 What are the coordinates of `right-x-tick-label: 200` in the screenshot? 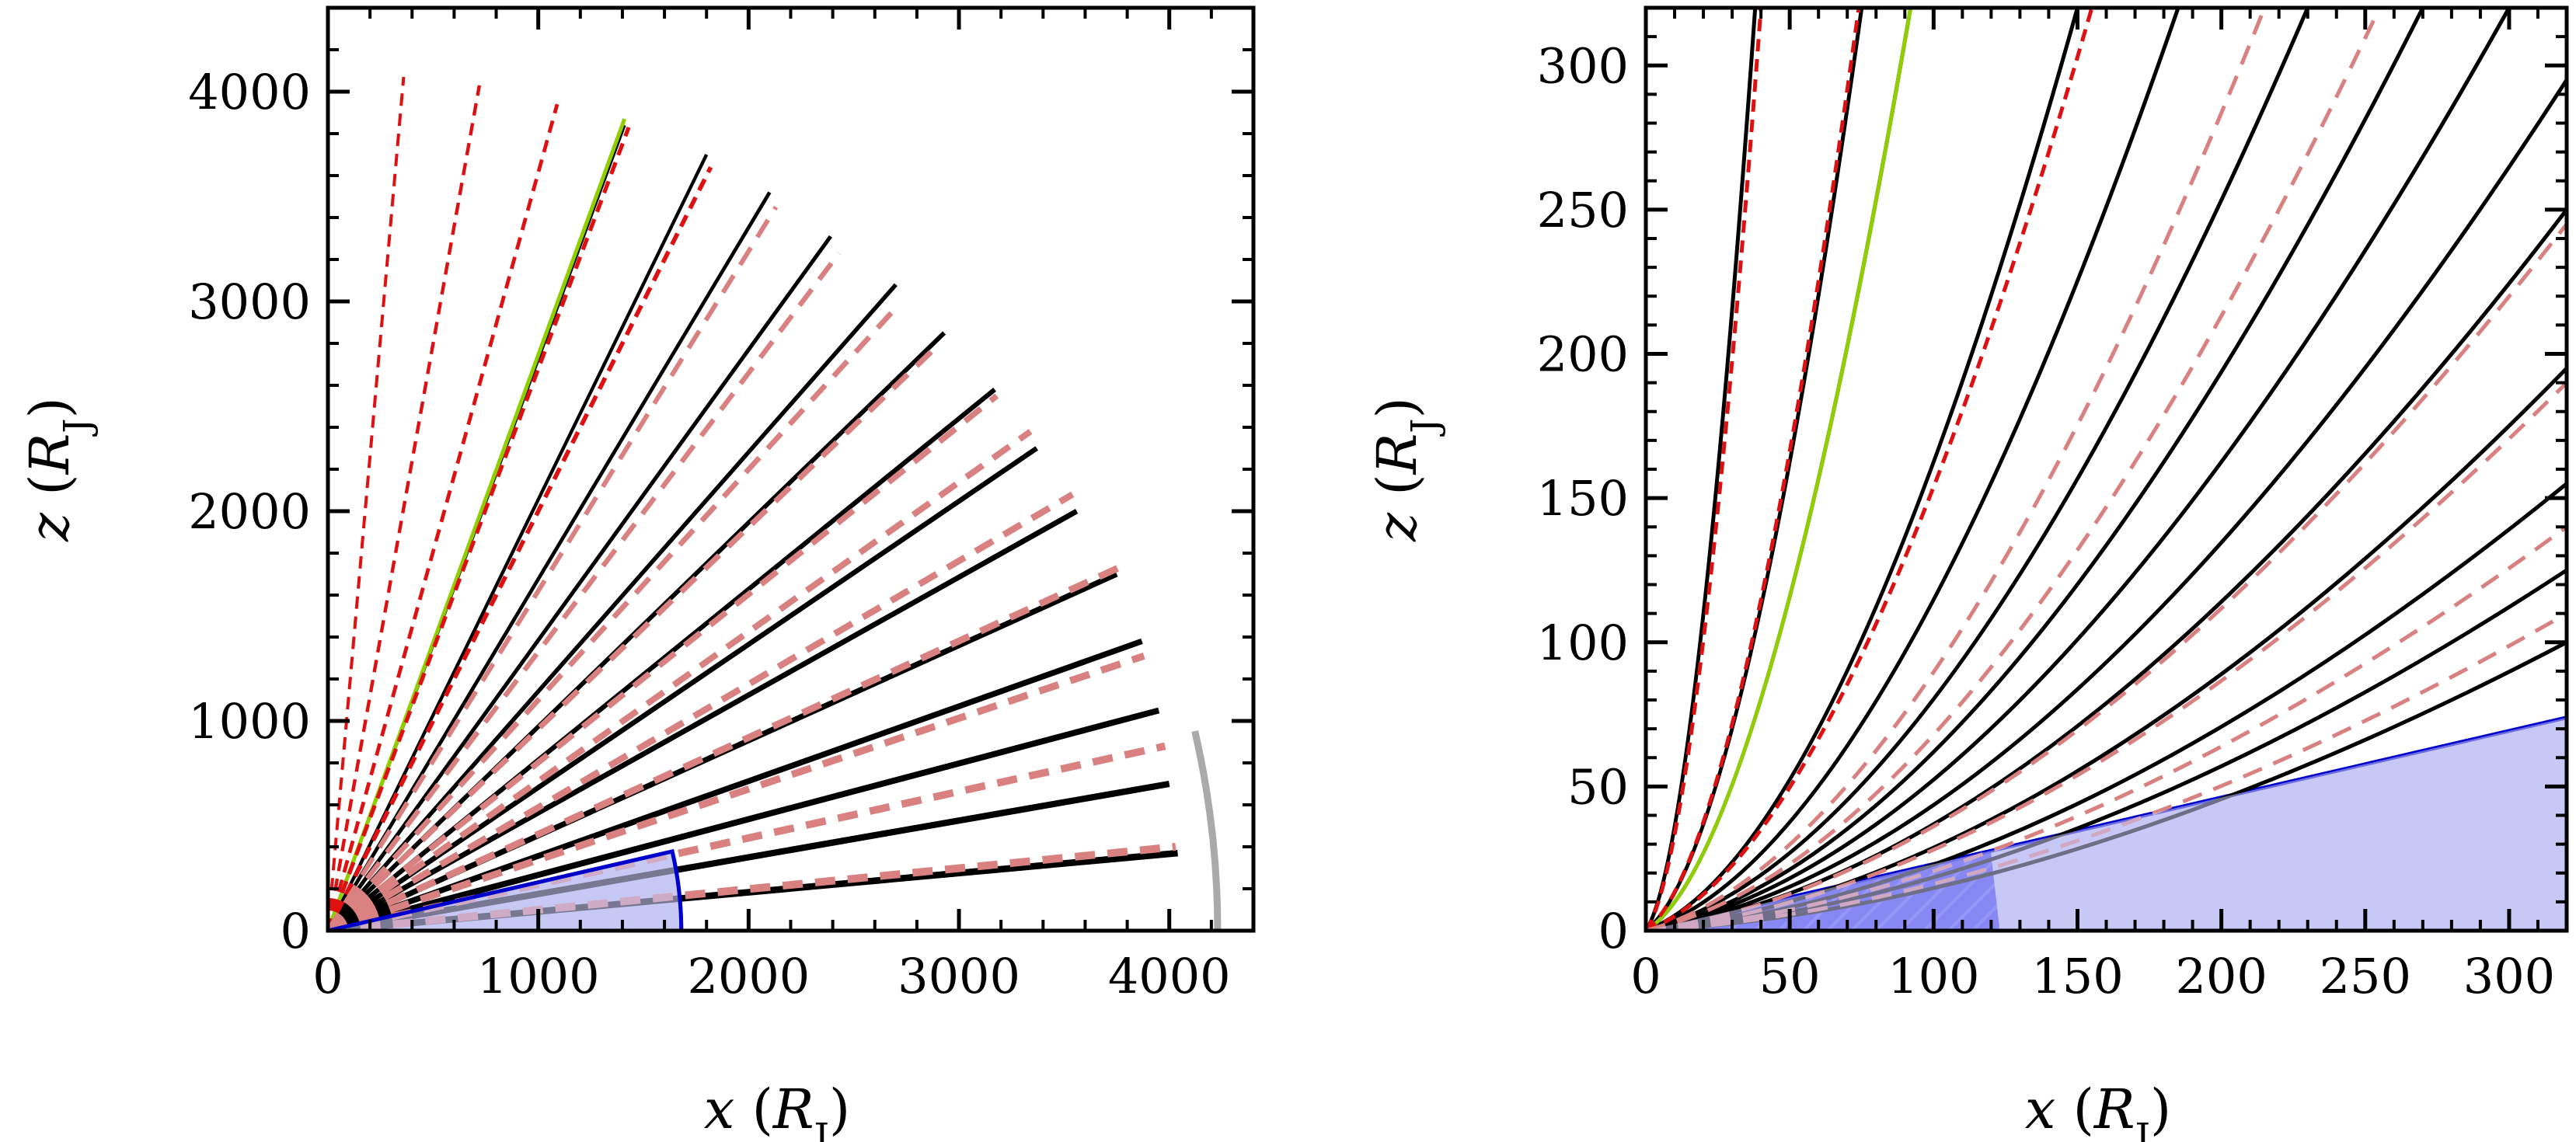 It's located at (2221, 976).